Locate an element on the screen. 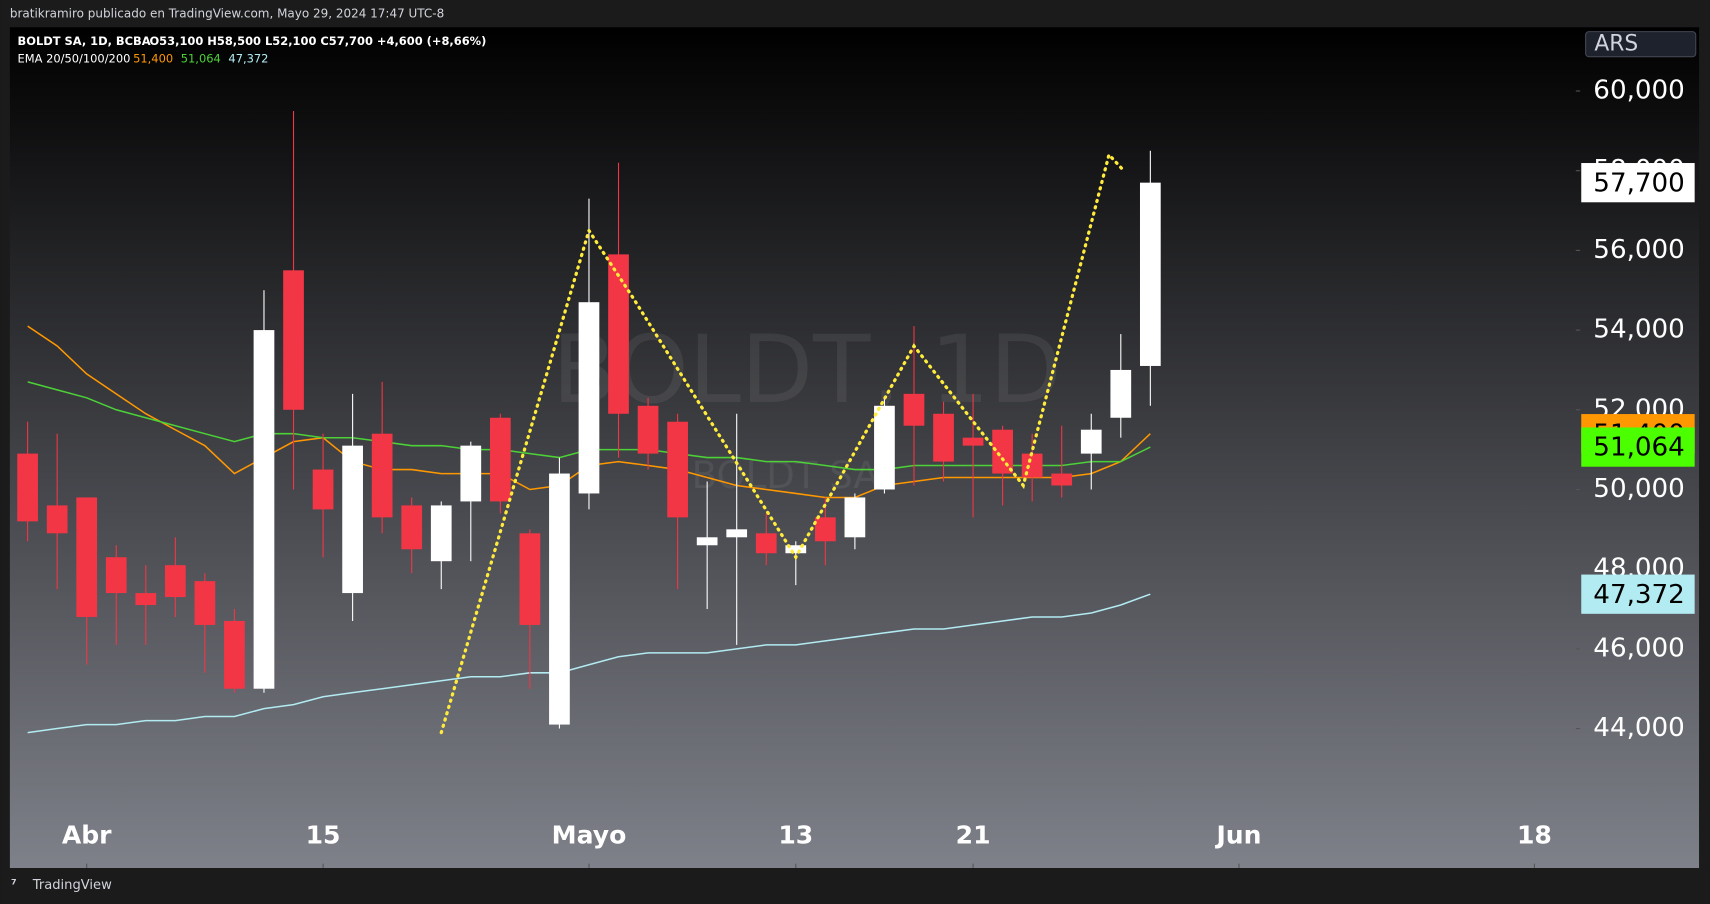 The image size is (1710, 904). ema-value: 51,064 is located at coordinates (201, 58).